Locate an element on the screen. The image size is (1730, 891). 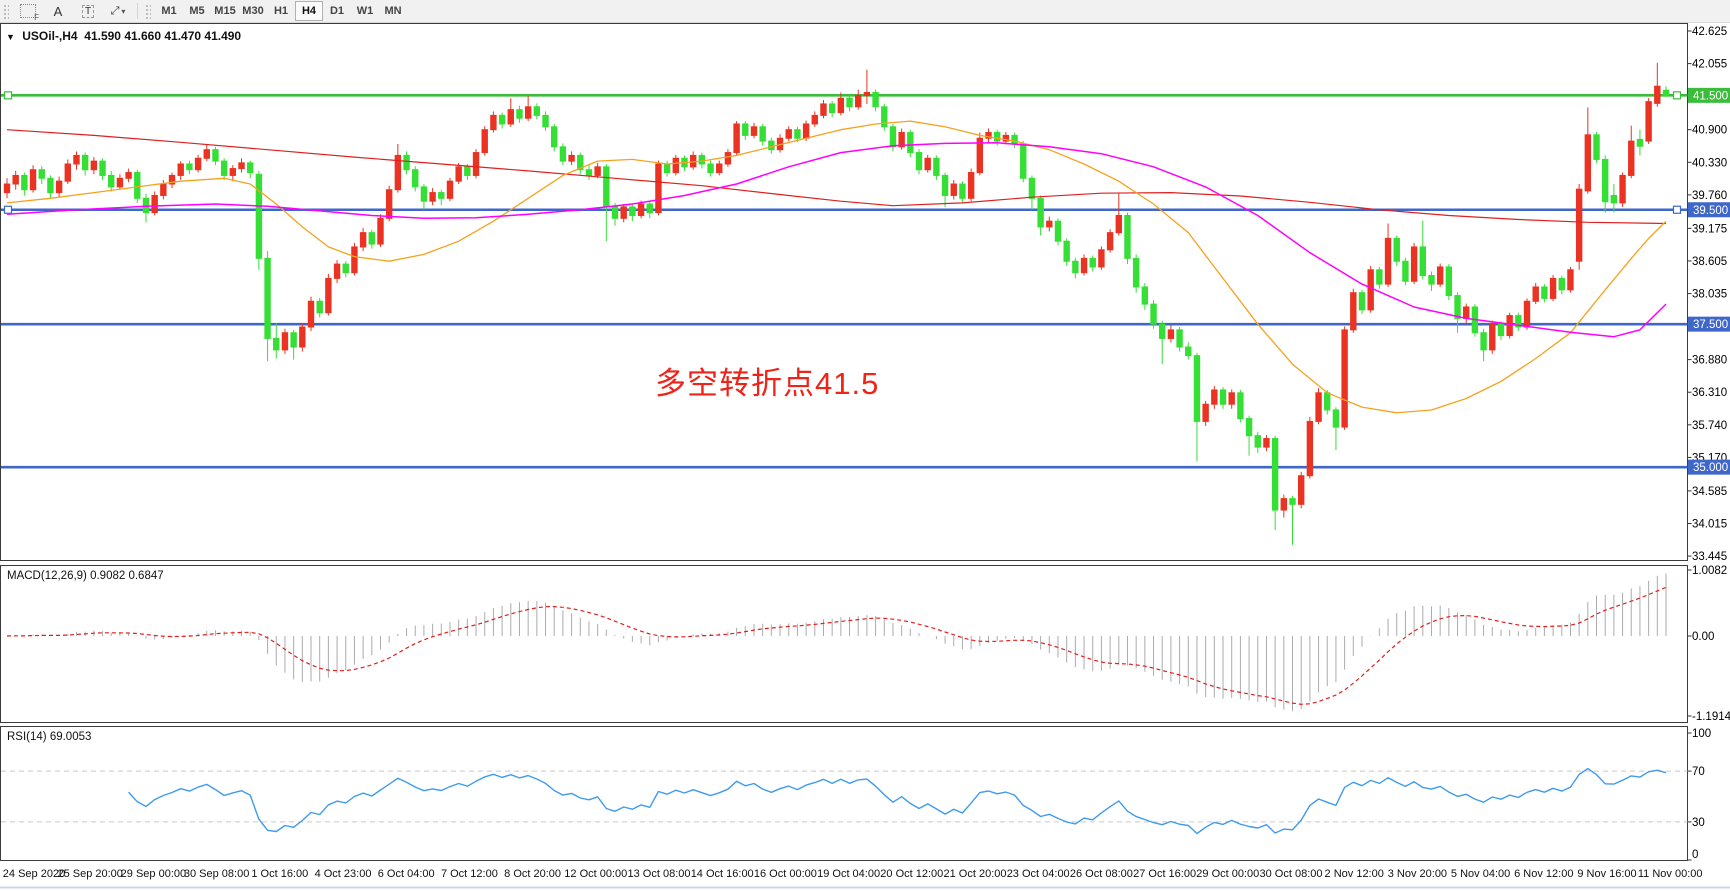
text-label-button: A is located at coordinates (58, 11).